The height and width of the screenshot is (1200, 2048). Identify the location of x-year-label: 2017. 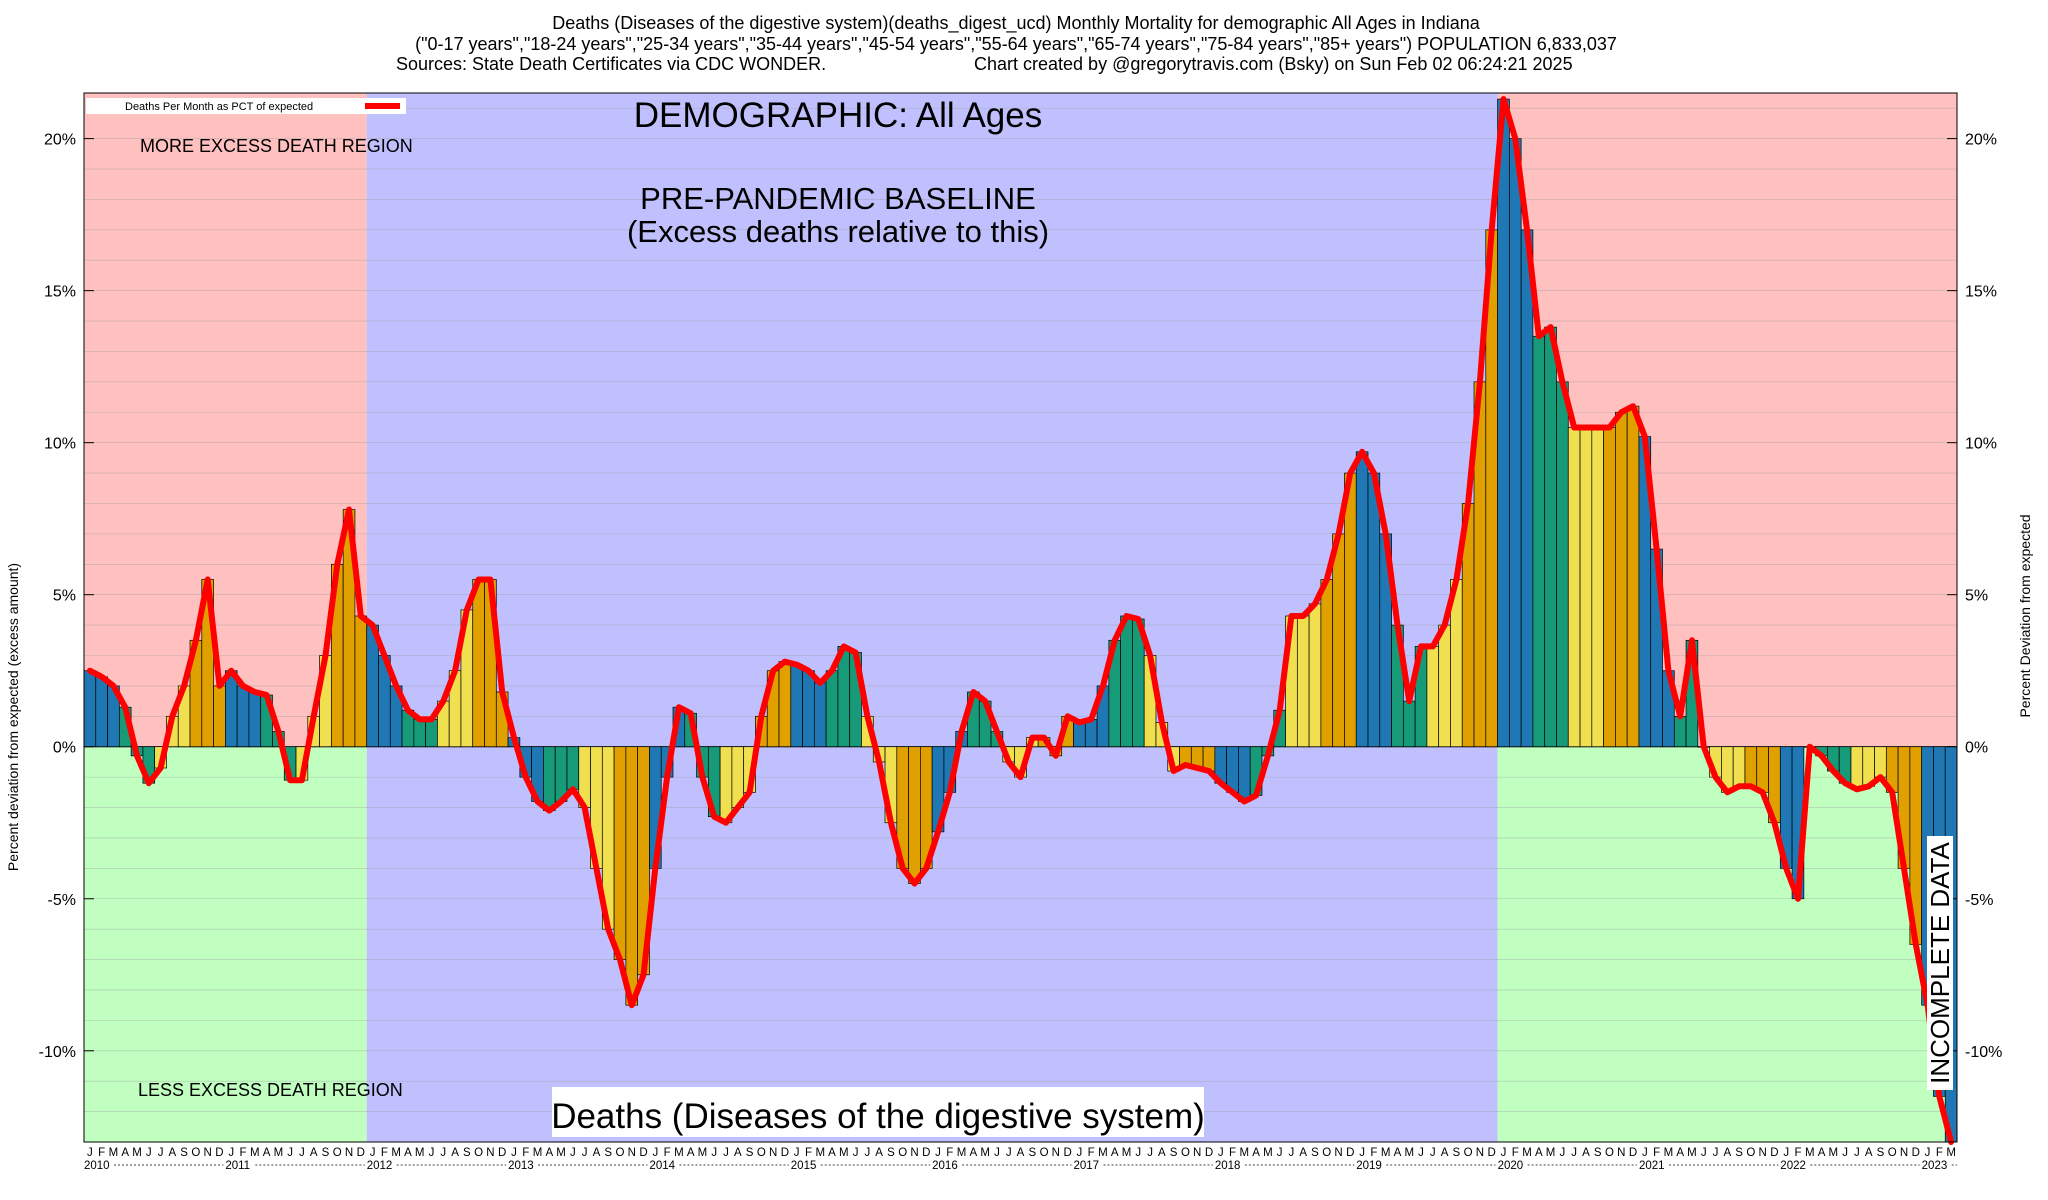
(1087, 1166).